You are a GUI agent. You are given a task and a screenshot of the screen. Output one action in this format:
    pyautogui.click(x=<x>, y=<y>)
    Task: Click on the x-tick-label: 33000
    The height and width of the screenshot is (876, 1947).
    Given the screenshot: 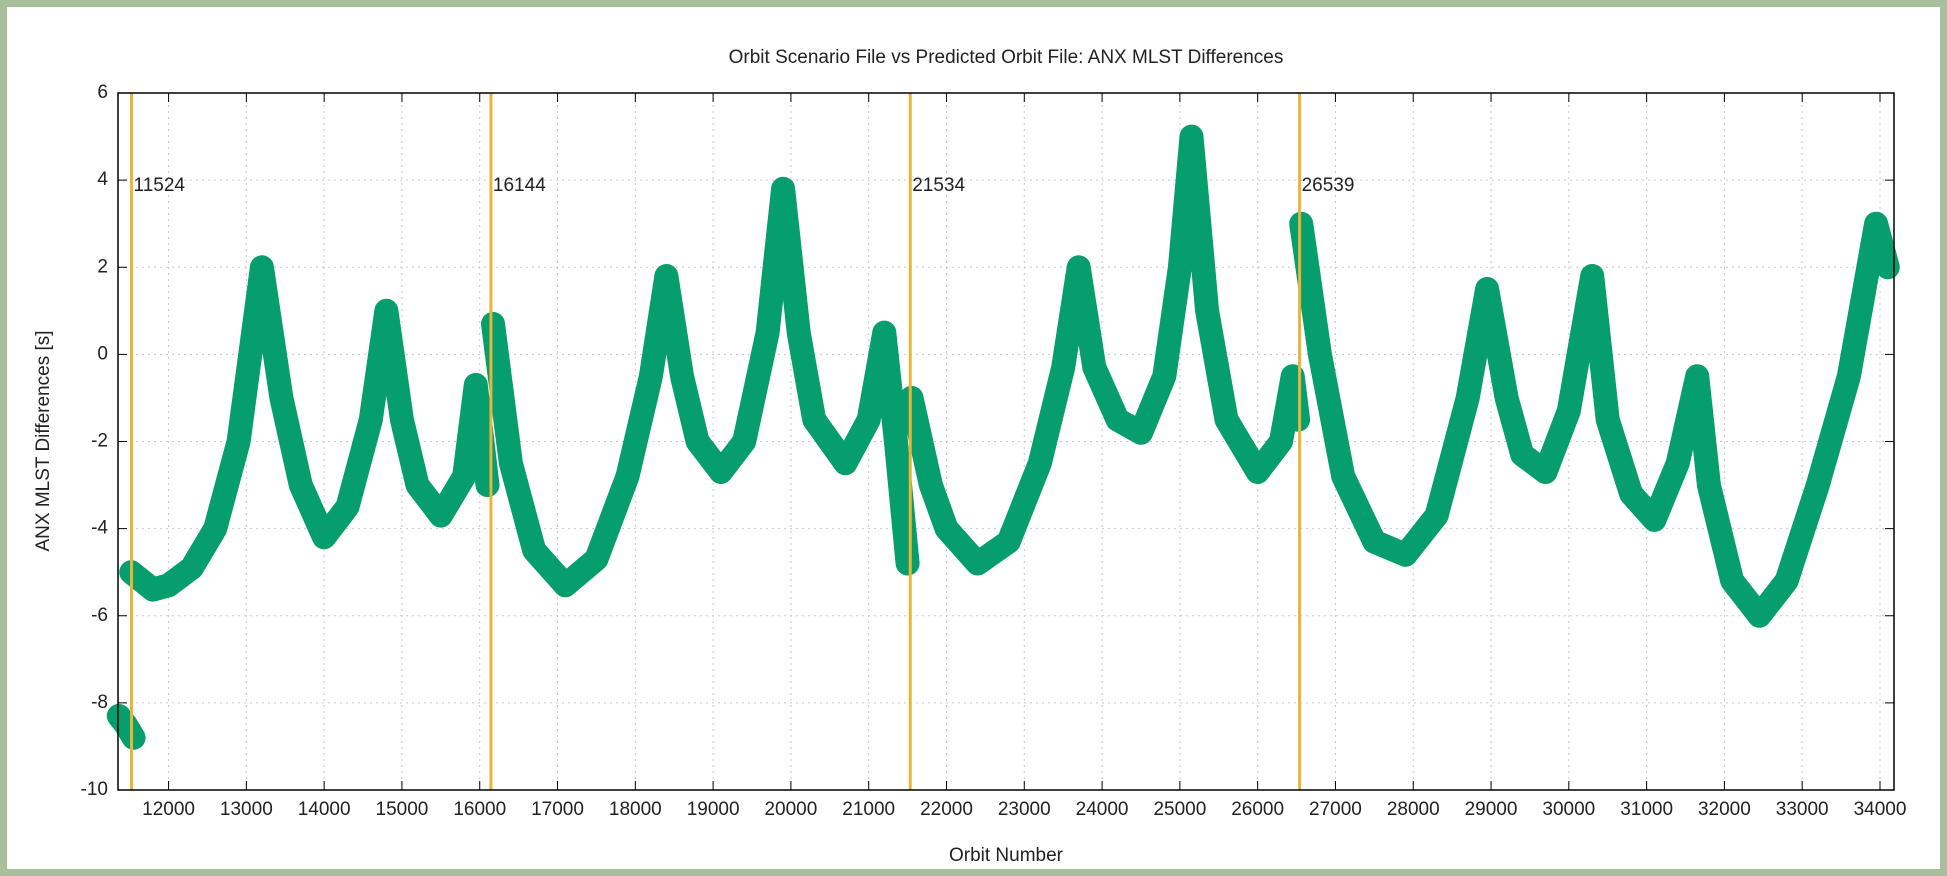 What is the action you would take?
    pyautogui.click(x=1802, y=809)
    